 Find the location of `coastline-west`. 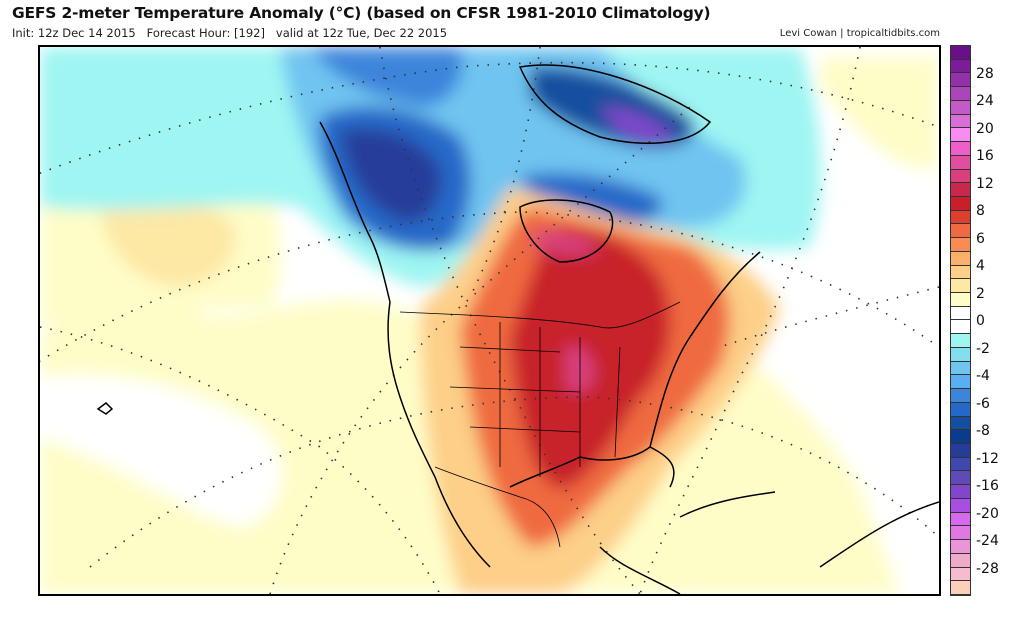

coastline-west is located at coordinates (439, 434).